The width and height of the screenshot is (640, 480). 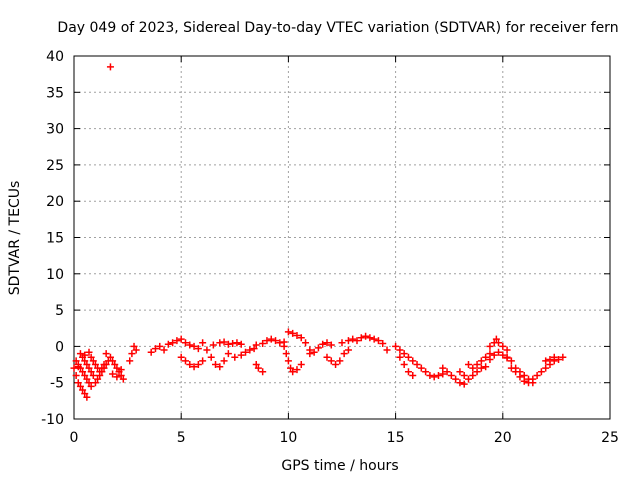 I want to click on x-tick-label: 25, so click(x=610, y=438).